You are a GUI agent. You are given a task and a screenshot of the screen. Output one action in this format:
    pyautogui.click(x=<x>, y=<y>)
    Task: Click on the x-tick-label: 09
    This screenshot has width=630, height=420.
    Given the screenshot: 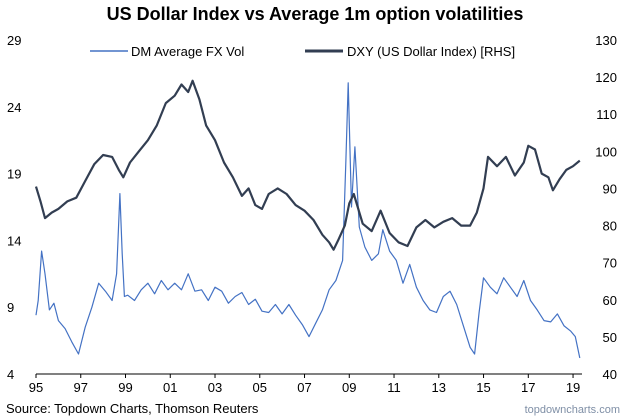 What is the action you would take?
    pyautogui.click(x=349, y=387)
    